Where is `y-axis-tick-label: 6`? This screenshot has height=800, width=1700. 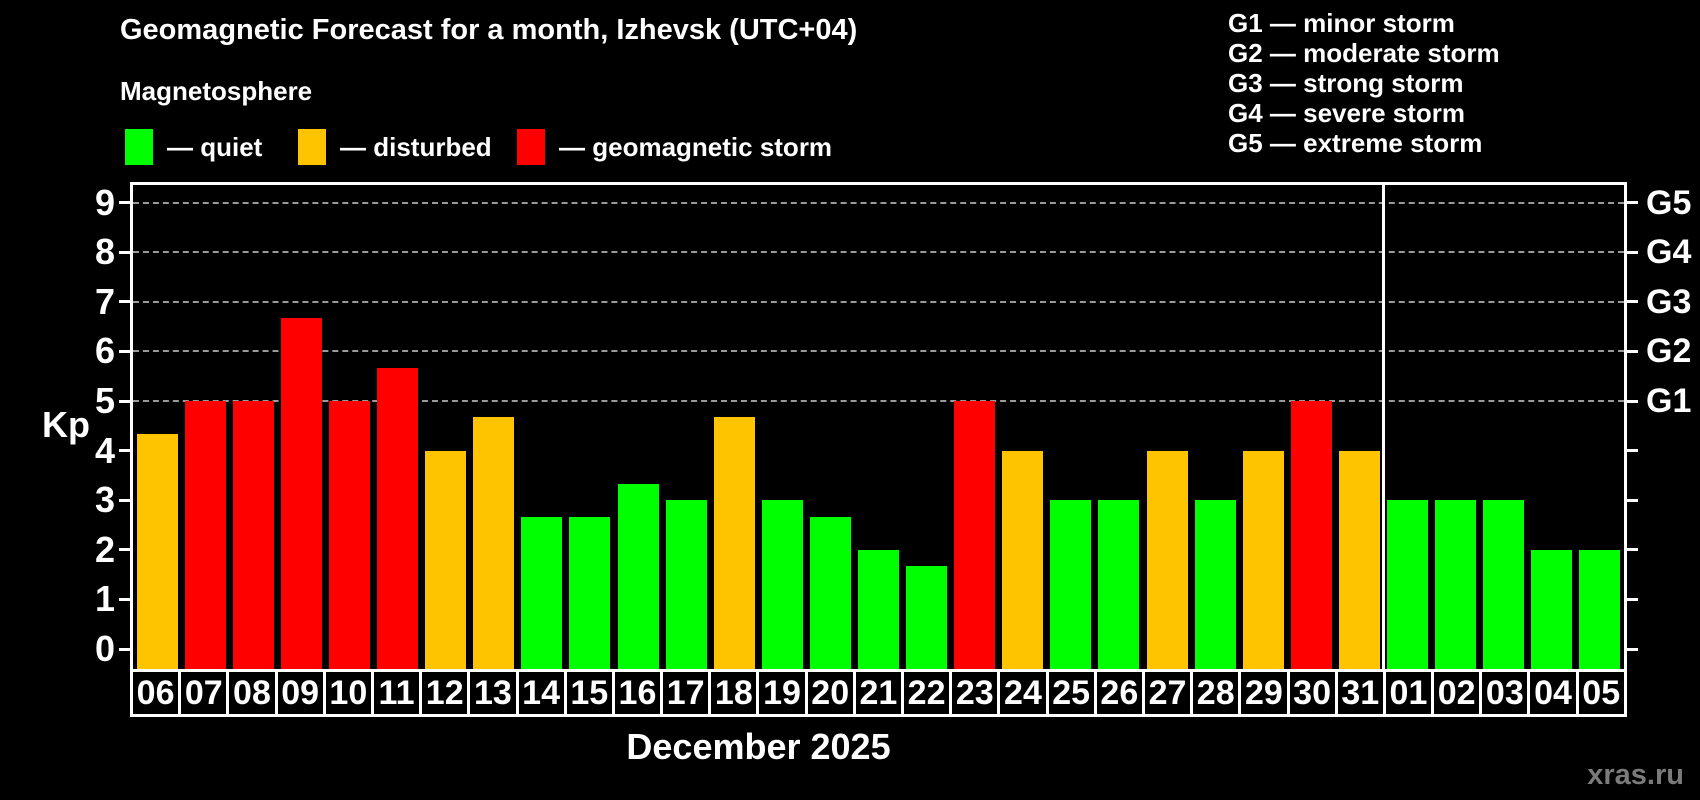 y-axis-tick-label: 6 is located at coordinates (104, 351).